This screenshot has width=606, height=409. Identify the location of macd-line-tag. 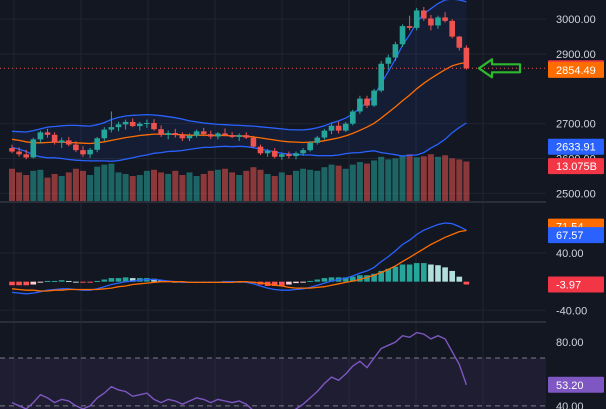
(576, 235).